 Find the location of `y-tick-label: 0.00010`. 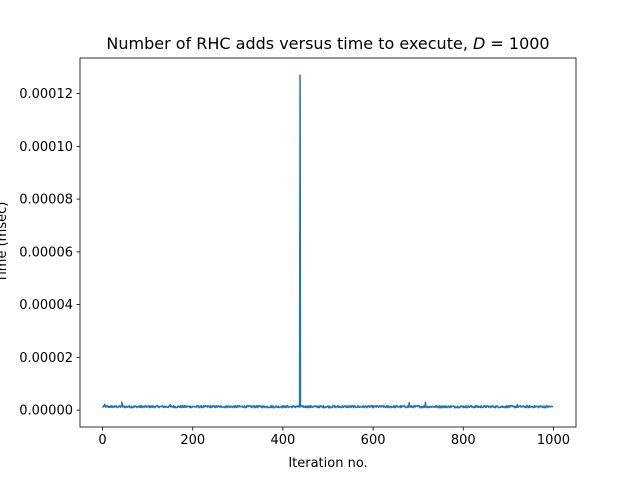

y-tick-label: 0.00010 is located at coordinates (46, 147).